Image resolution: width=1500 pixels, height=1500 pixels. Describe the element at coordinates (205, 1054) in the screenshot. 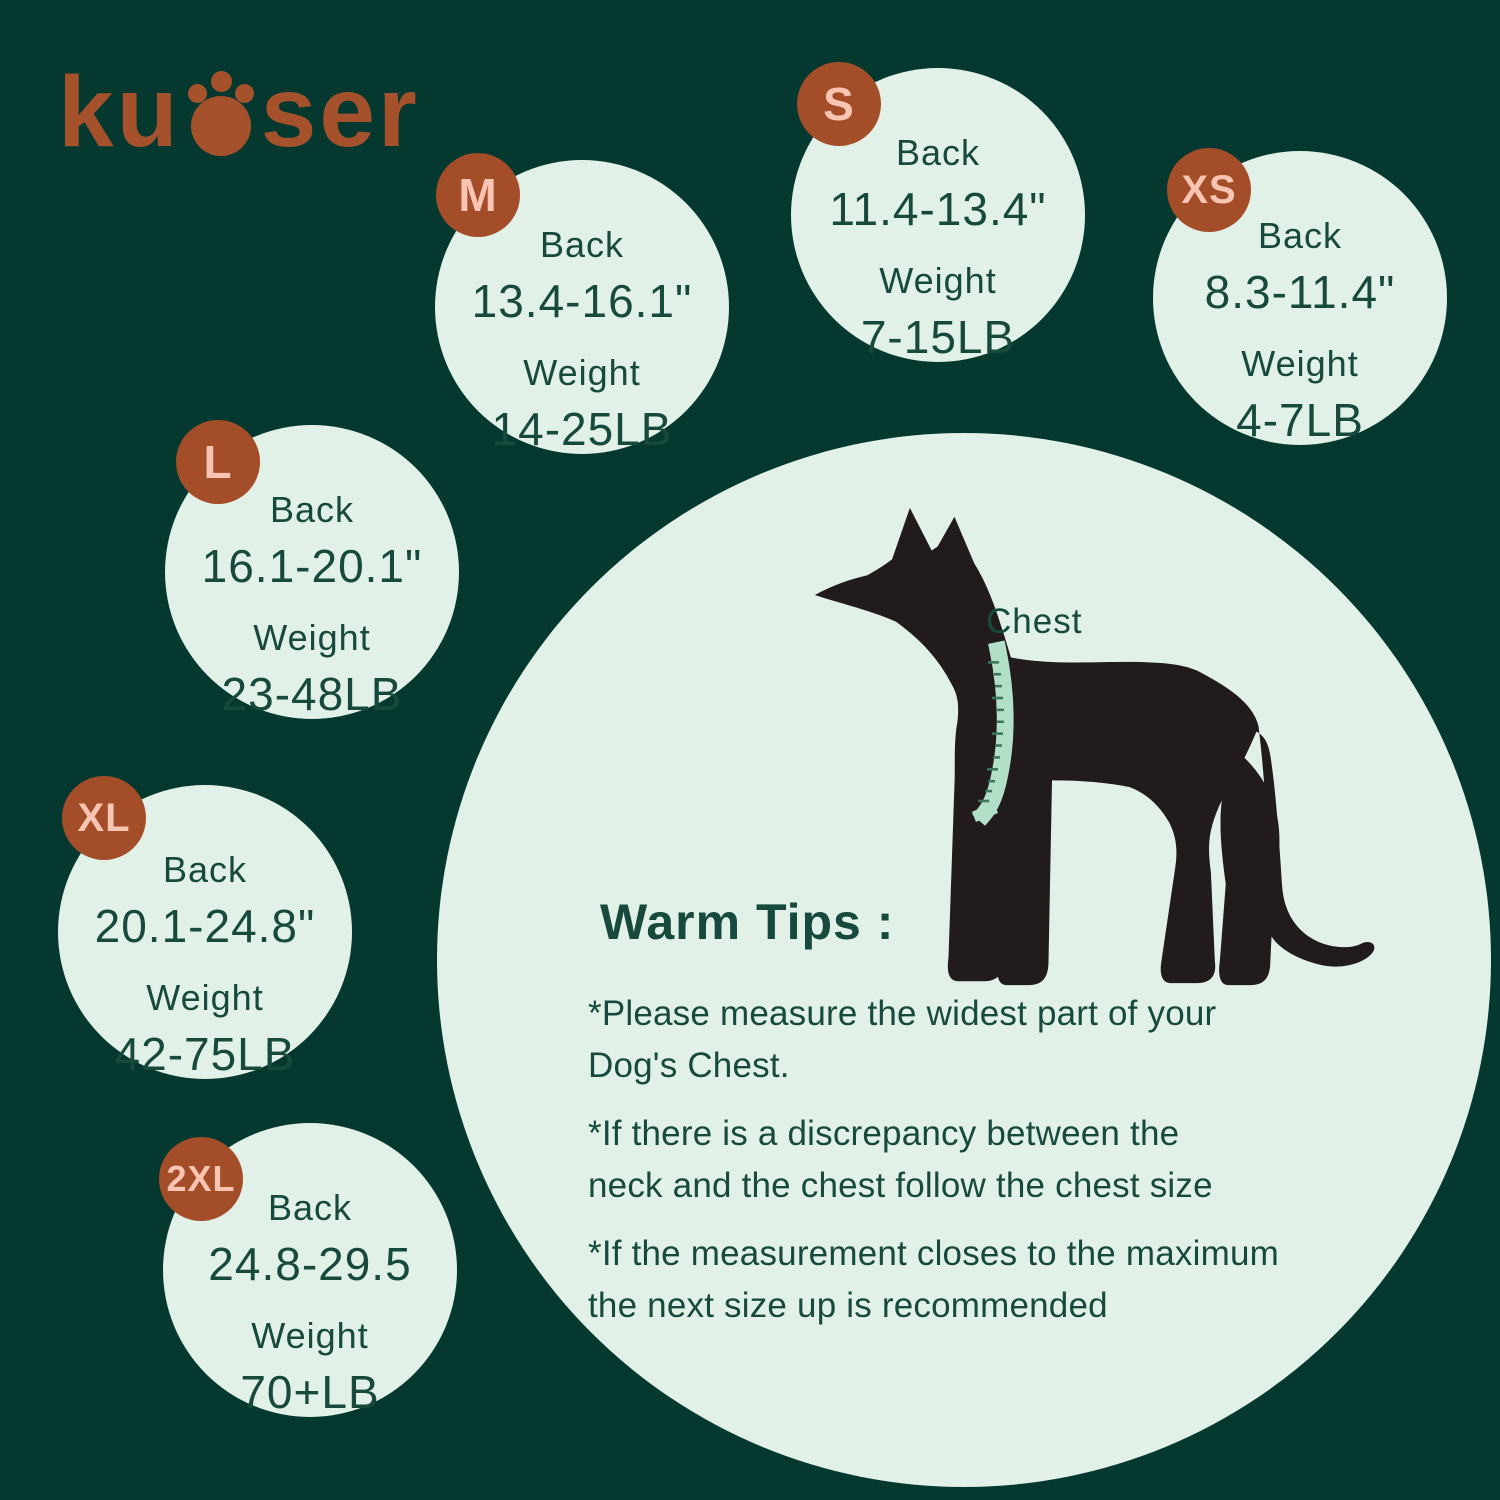

I see `weight-value: 42-75LB` at that location.